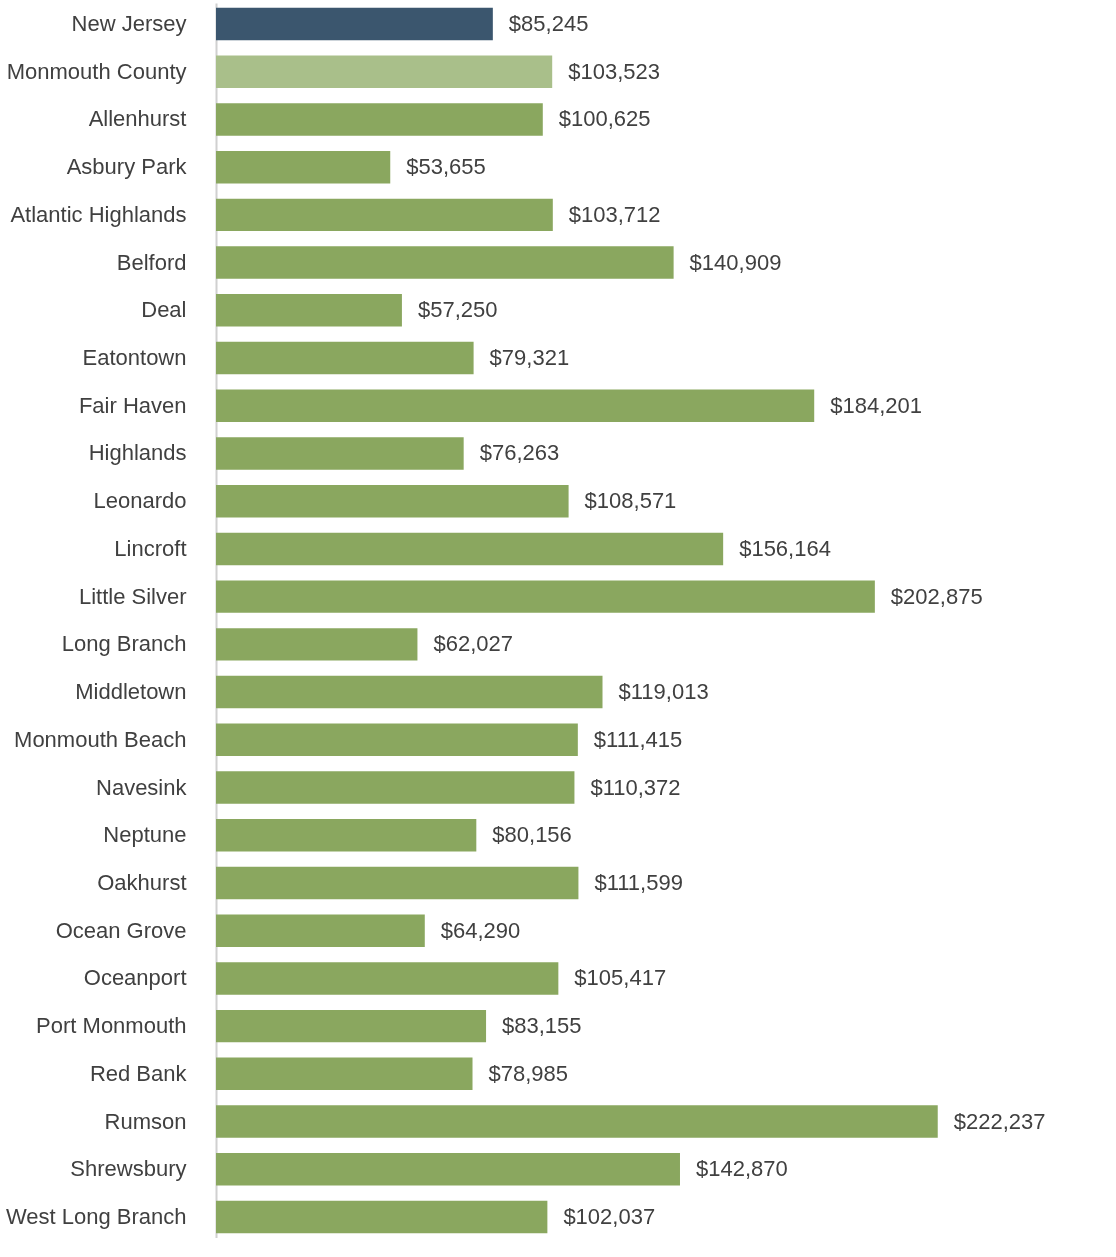 The image size is (1116, 1257). What do you see at coordinates (663, 692) in the screenshot?
I see `data-label: $119,013` at bounding box center [663, 692].